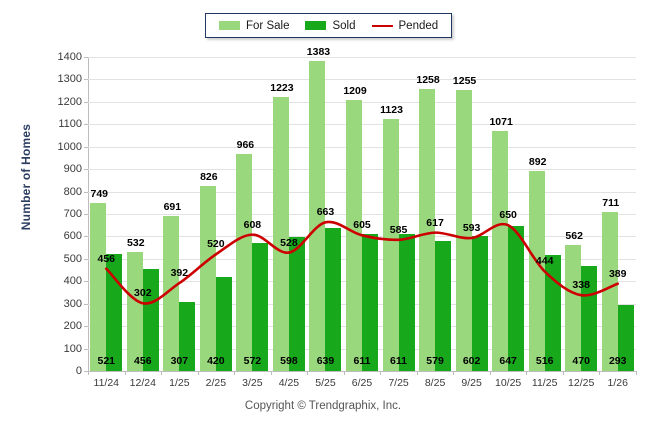 This screenshot has height=434, width=646. I want to click on legend-item-pended: Pended, so click(404, 26).